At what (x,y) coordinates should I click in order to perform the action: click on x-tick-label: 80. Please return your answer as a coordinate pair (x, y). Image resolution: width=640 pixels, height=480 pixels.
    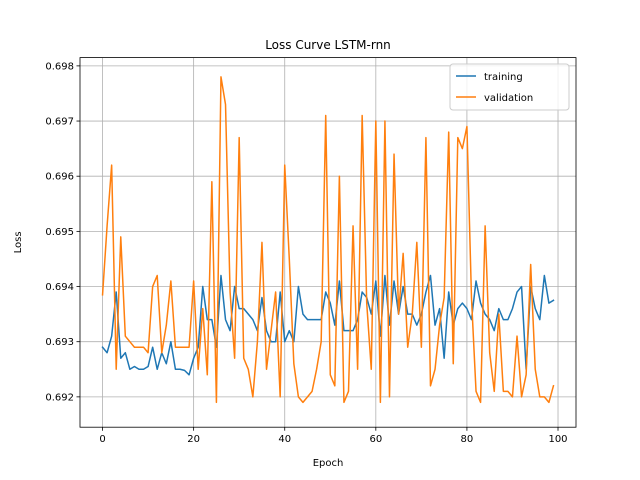
    Looking at the image, I should click on (467, 439).